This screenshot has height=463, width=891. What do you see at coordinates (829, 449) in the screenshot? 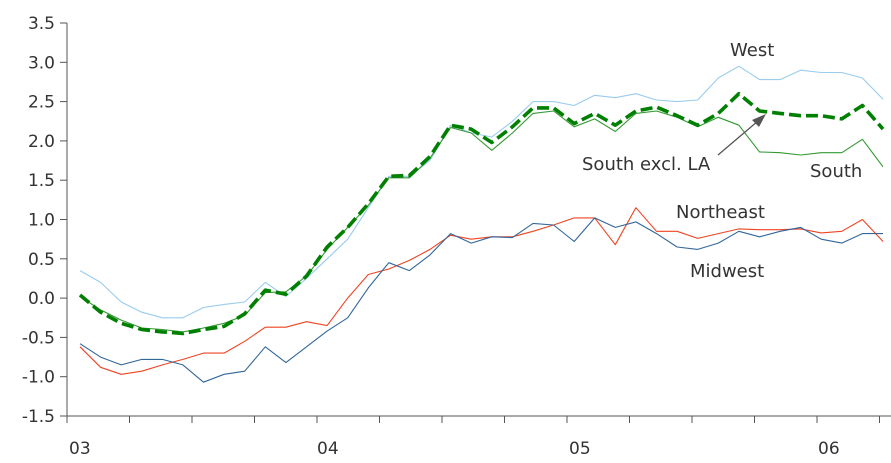
I see `x-tick-label-06: 06` at bounding box center [829, 449].